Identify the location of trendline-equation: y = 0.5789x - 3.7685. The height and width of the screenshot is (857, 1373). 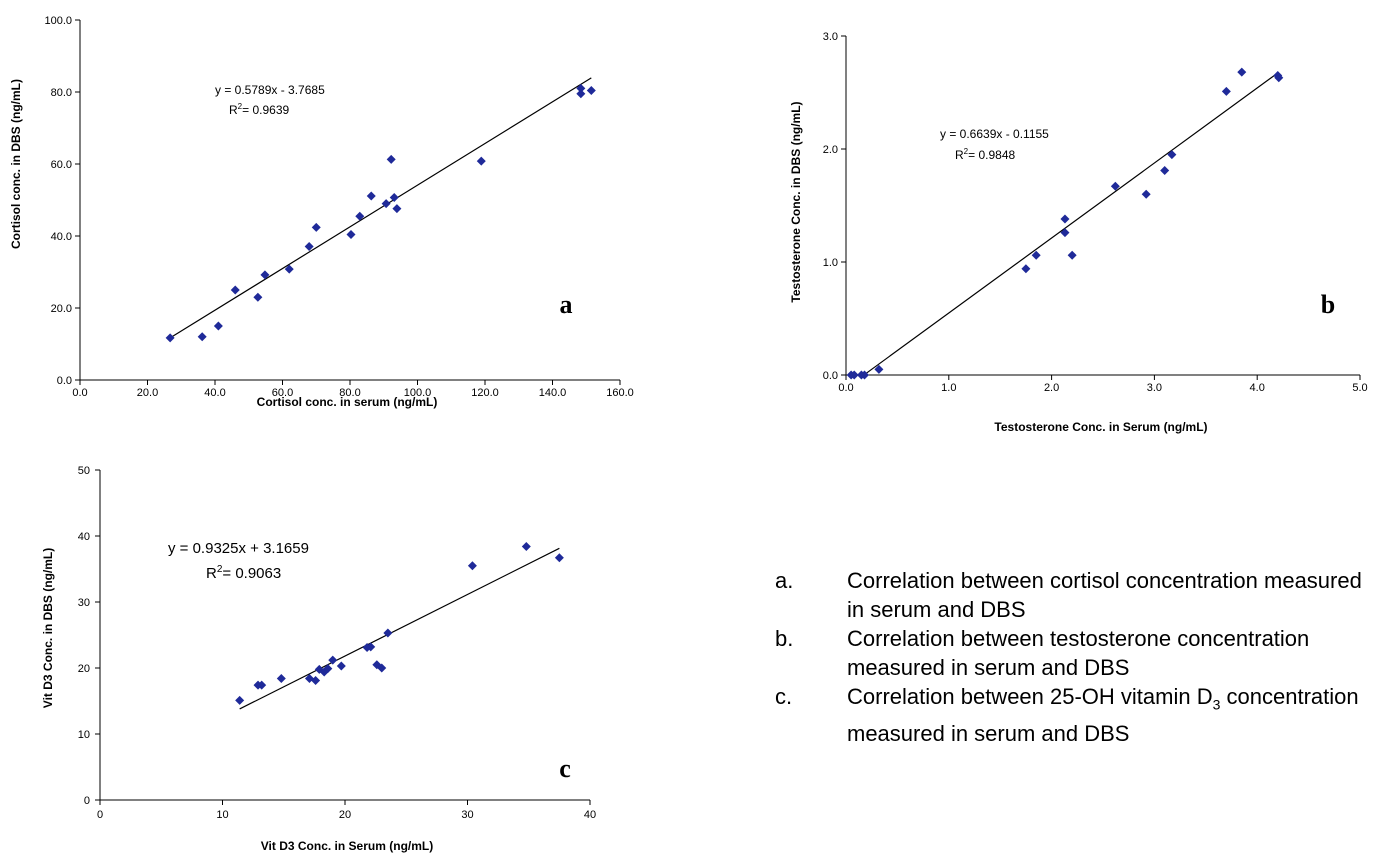
(270, 90).